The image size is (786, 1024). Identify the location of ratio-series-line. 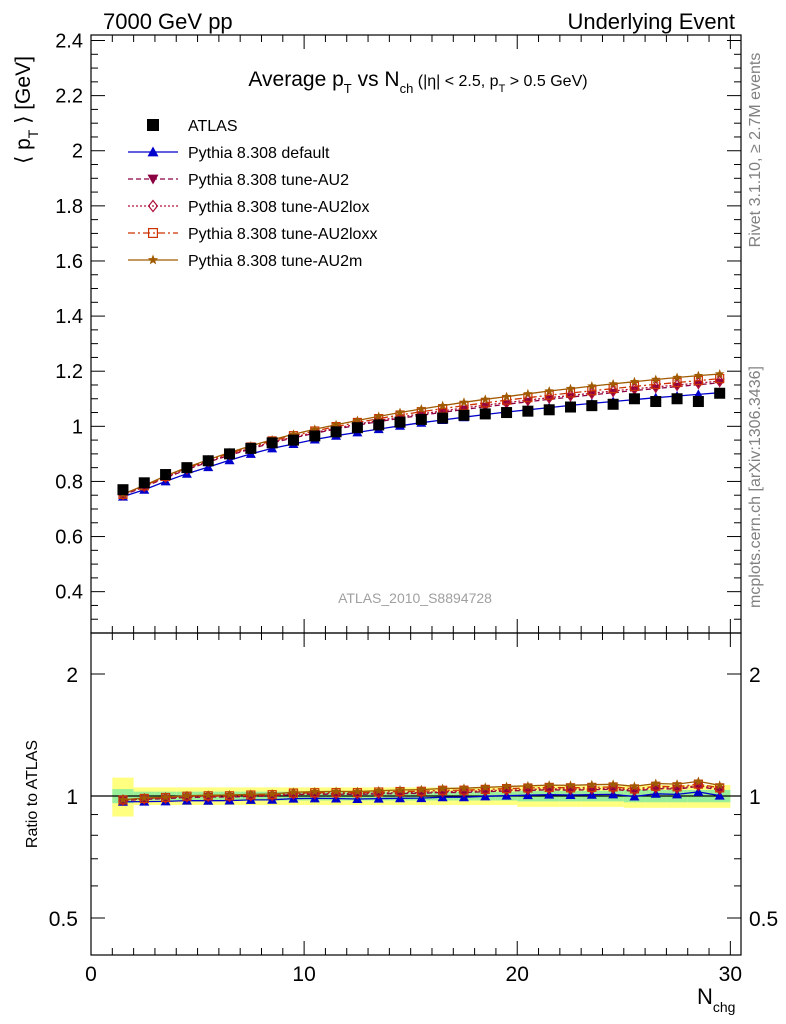
(421, 792).